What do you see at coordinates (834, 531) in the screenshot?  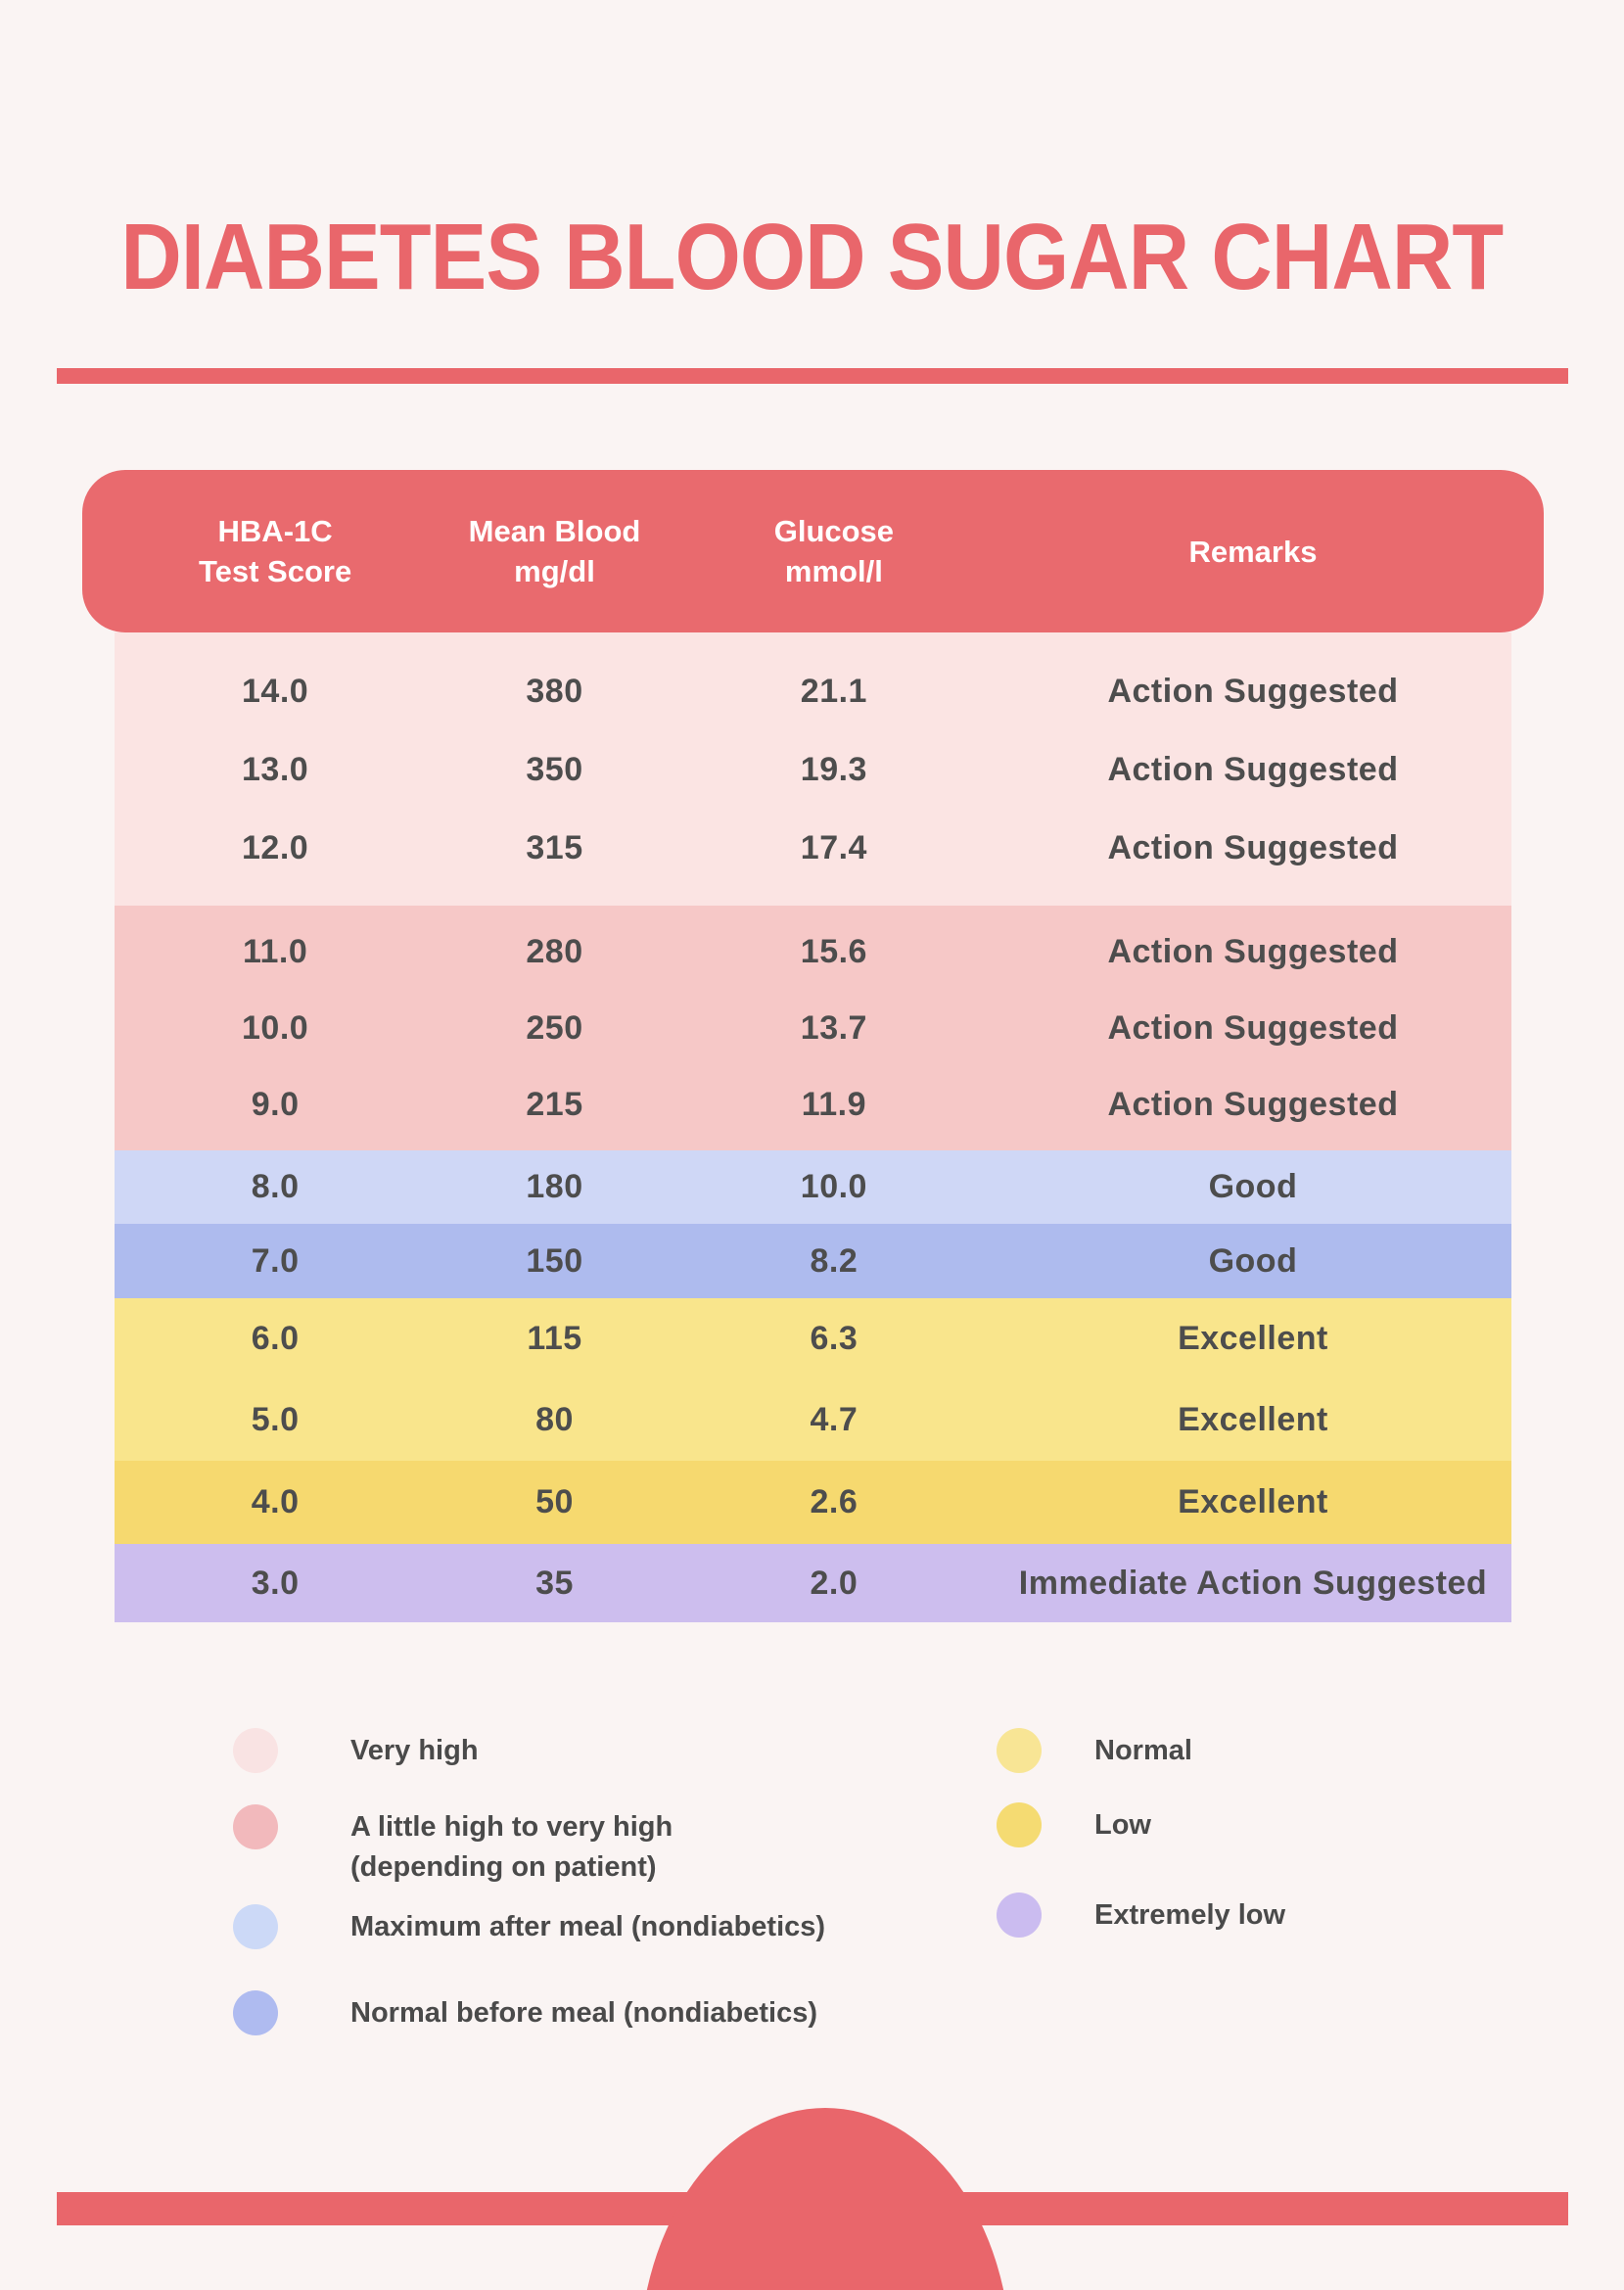 I see `column-header-glucose-line1: Glucose` at bounding box center [834, 531].